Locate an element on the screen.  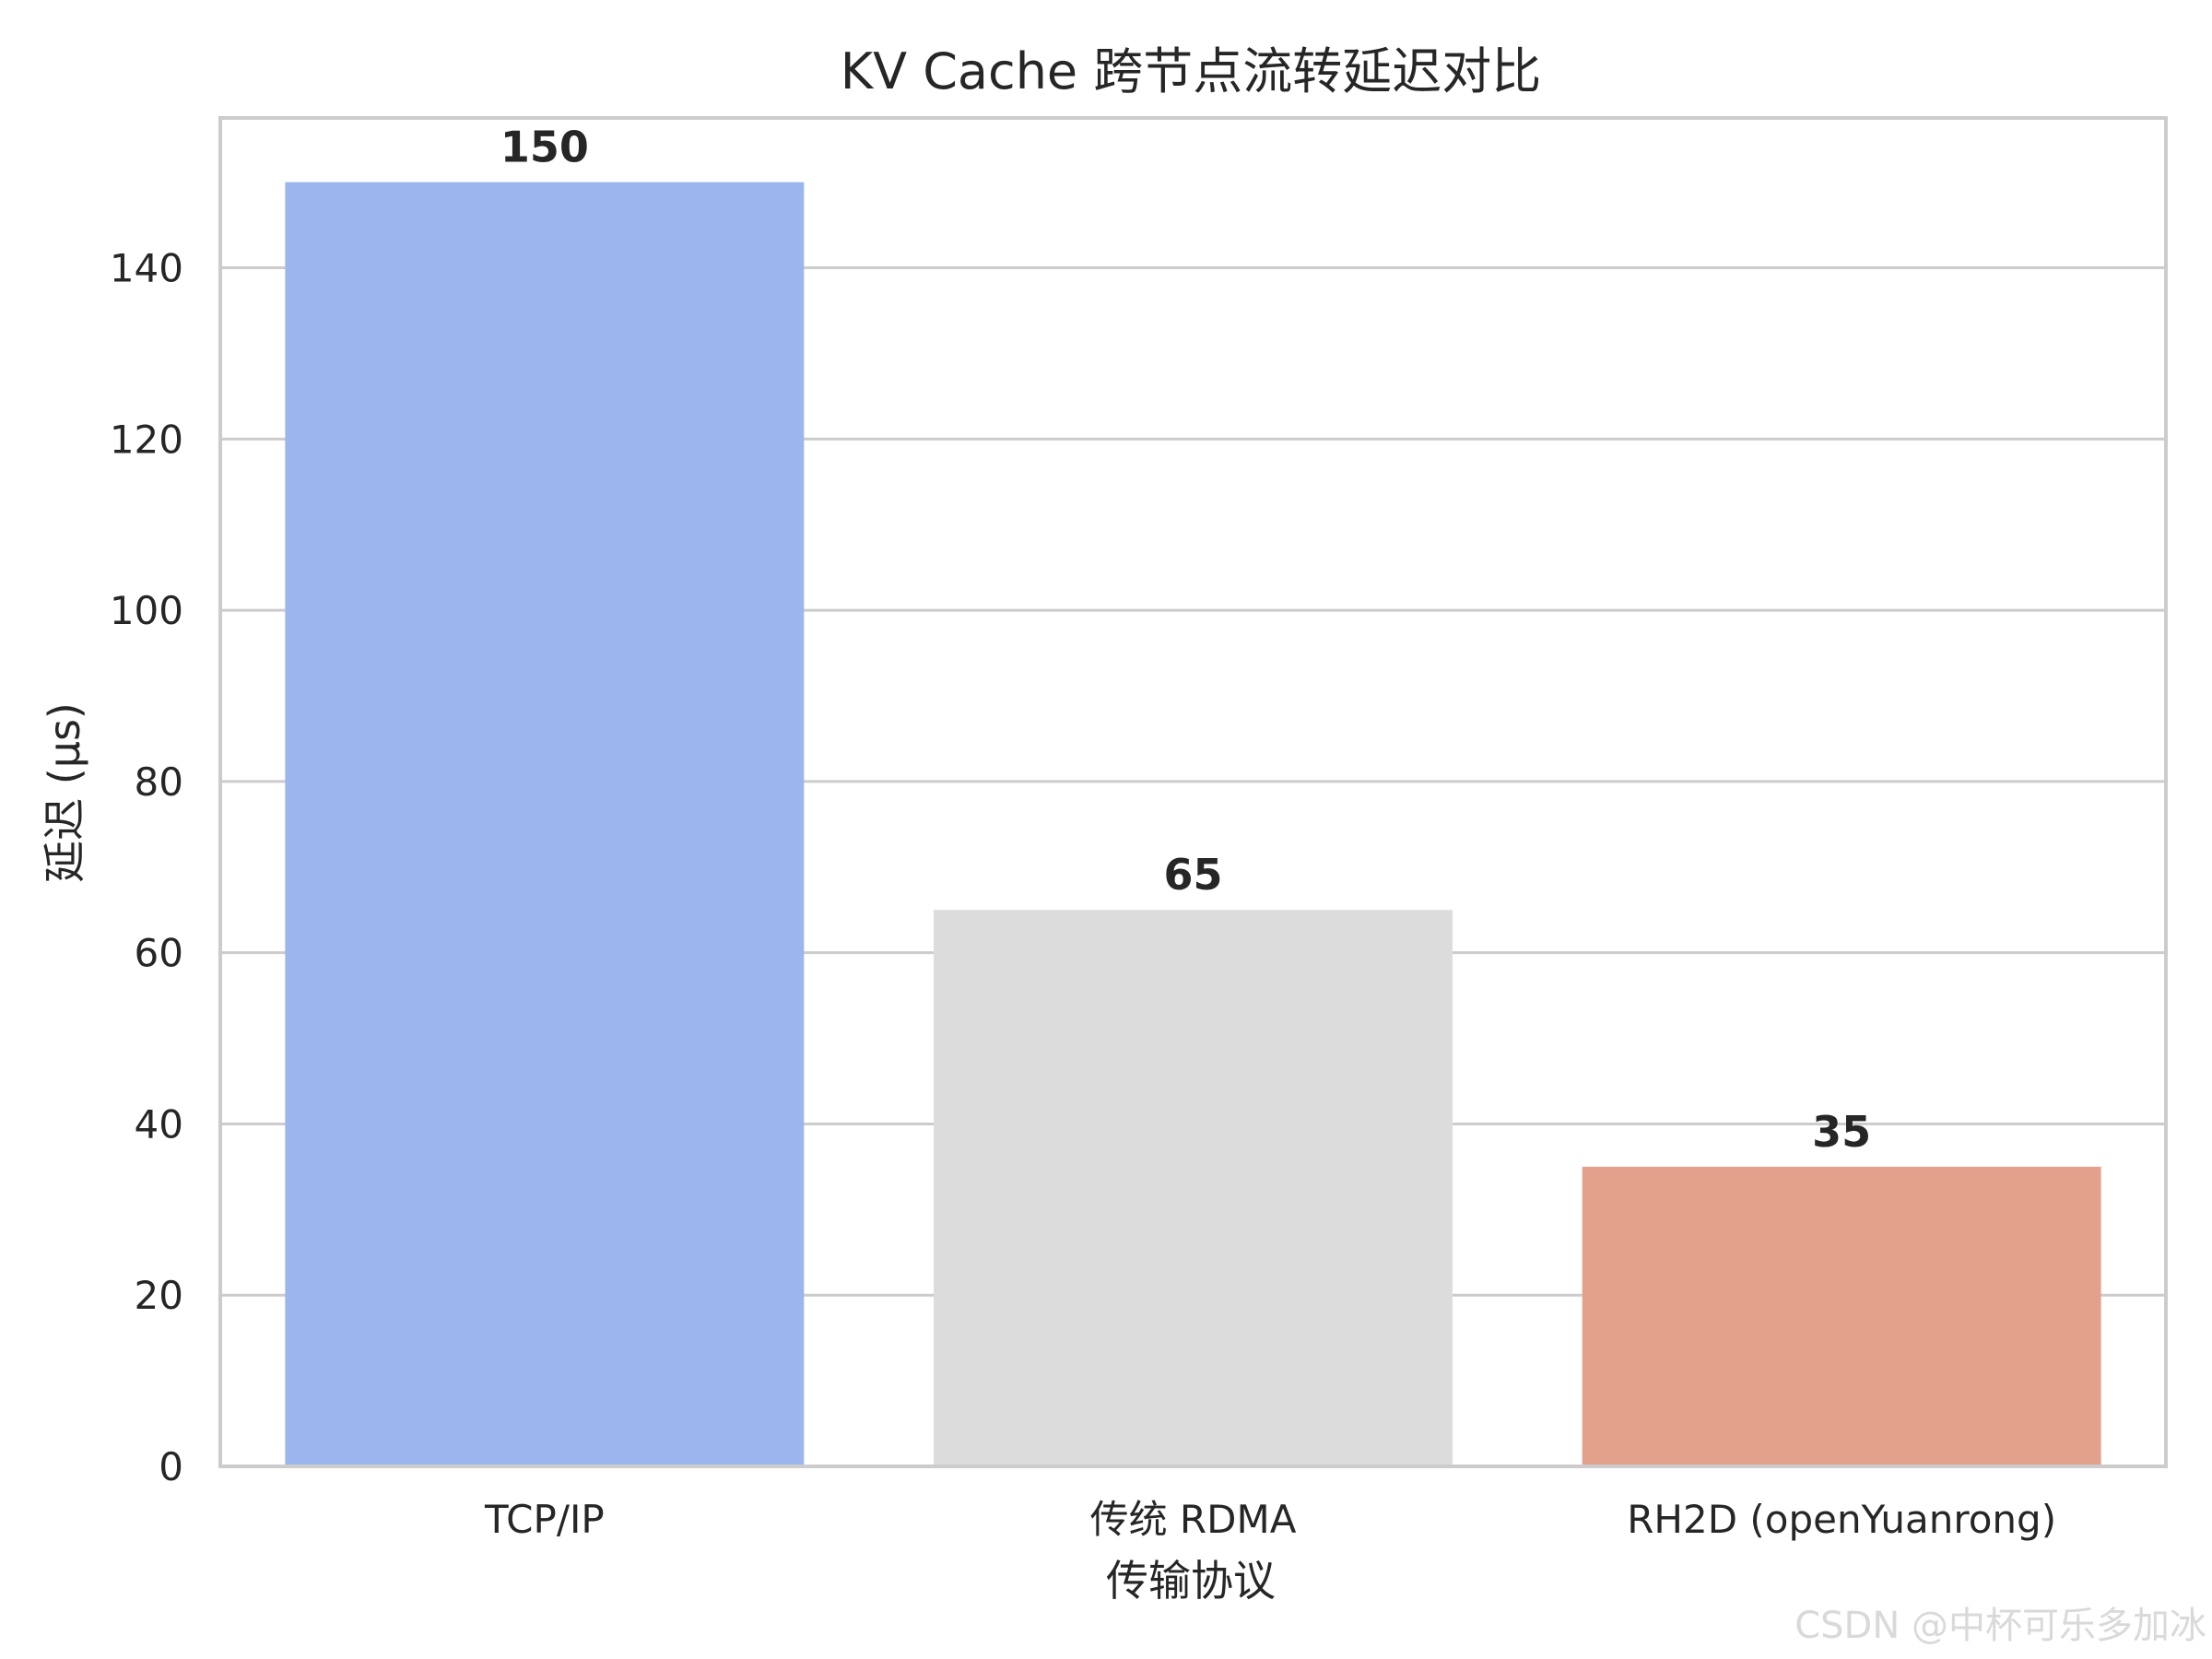
x-axis-ticks: TCP/IP 传统 RDMA RH2D (openYuanrong) is located at coordinates (1270, 1519).